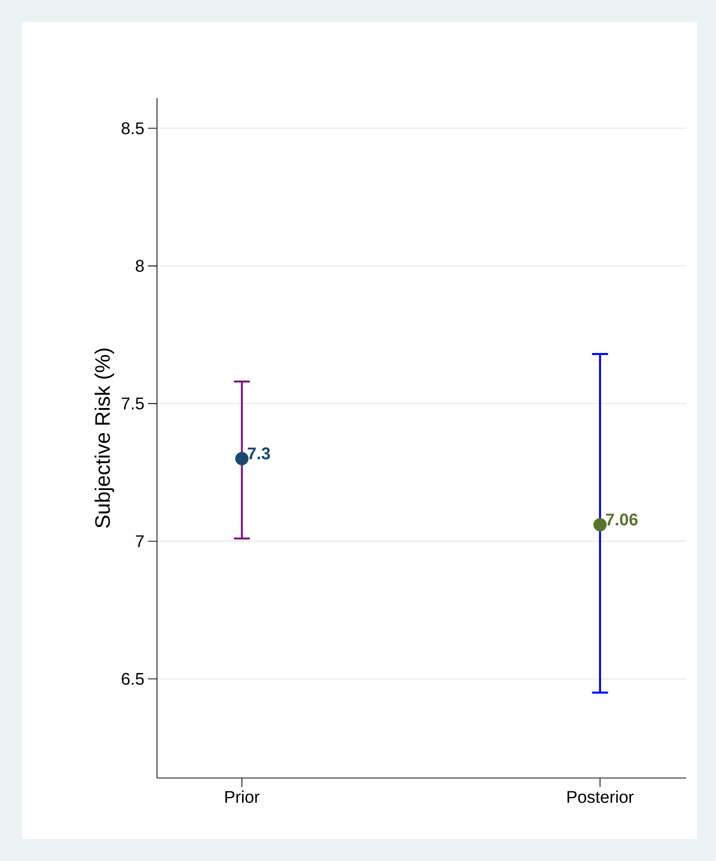  I want to click on y-tick-label: 8.5, so click(133, 128).